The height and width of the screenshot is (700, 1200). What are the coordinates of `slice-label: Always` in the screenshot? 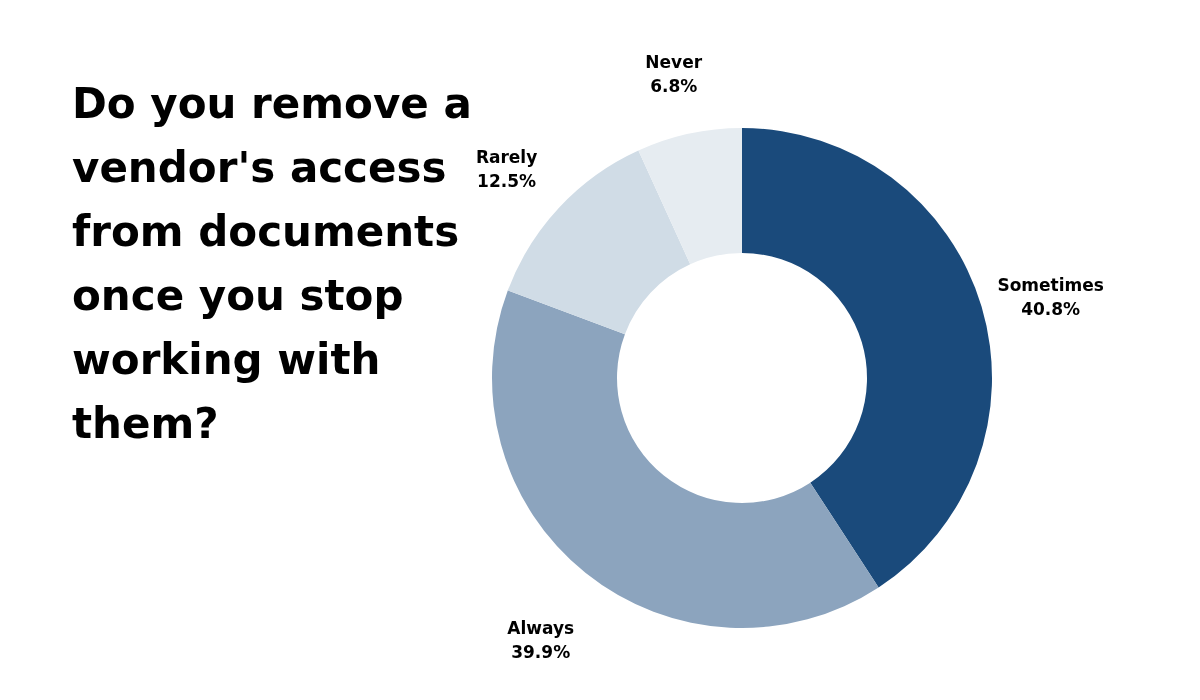 It's located at (541, 628).